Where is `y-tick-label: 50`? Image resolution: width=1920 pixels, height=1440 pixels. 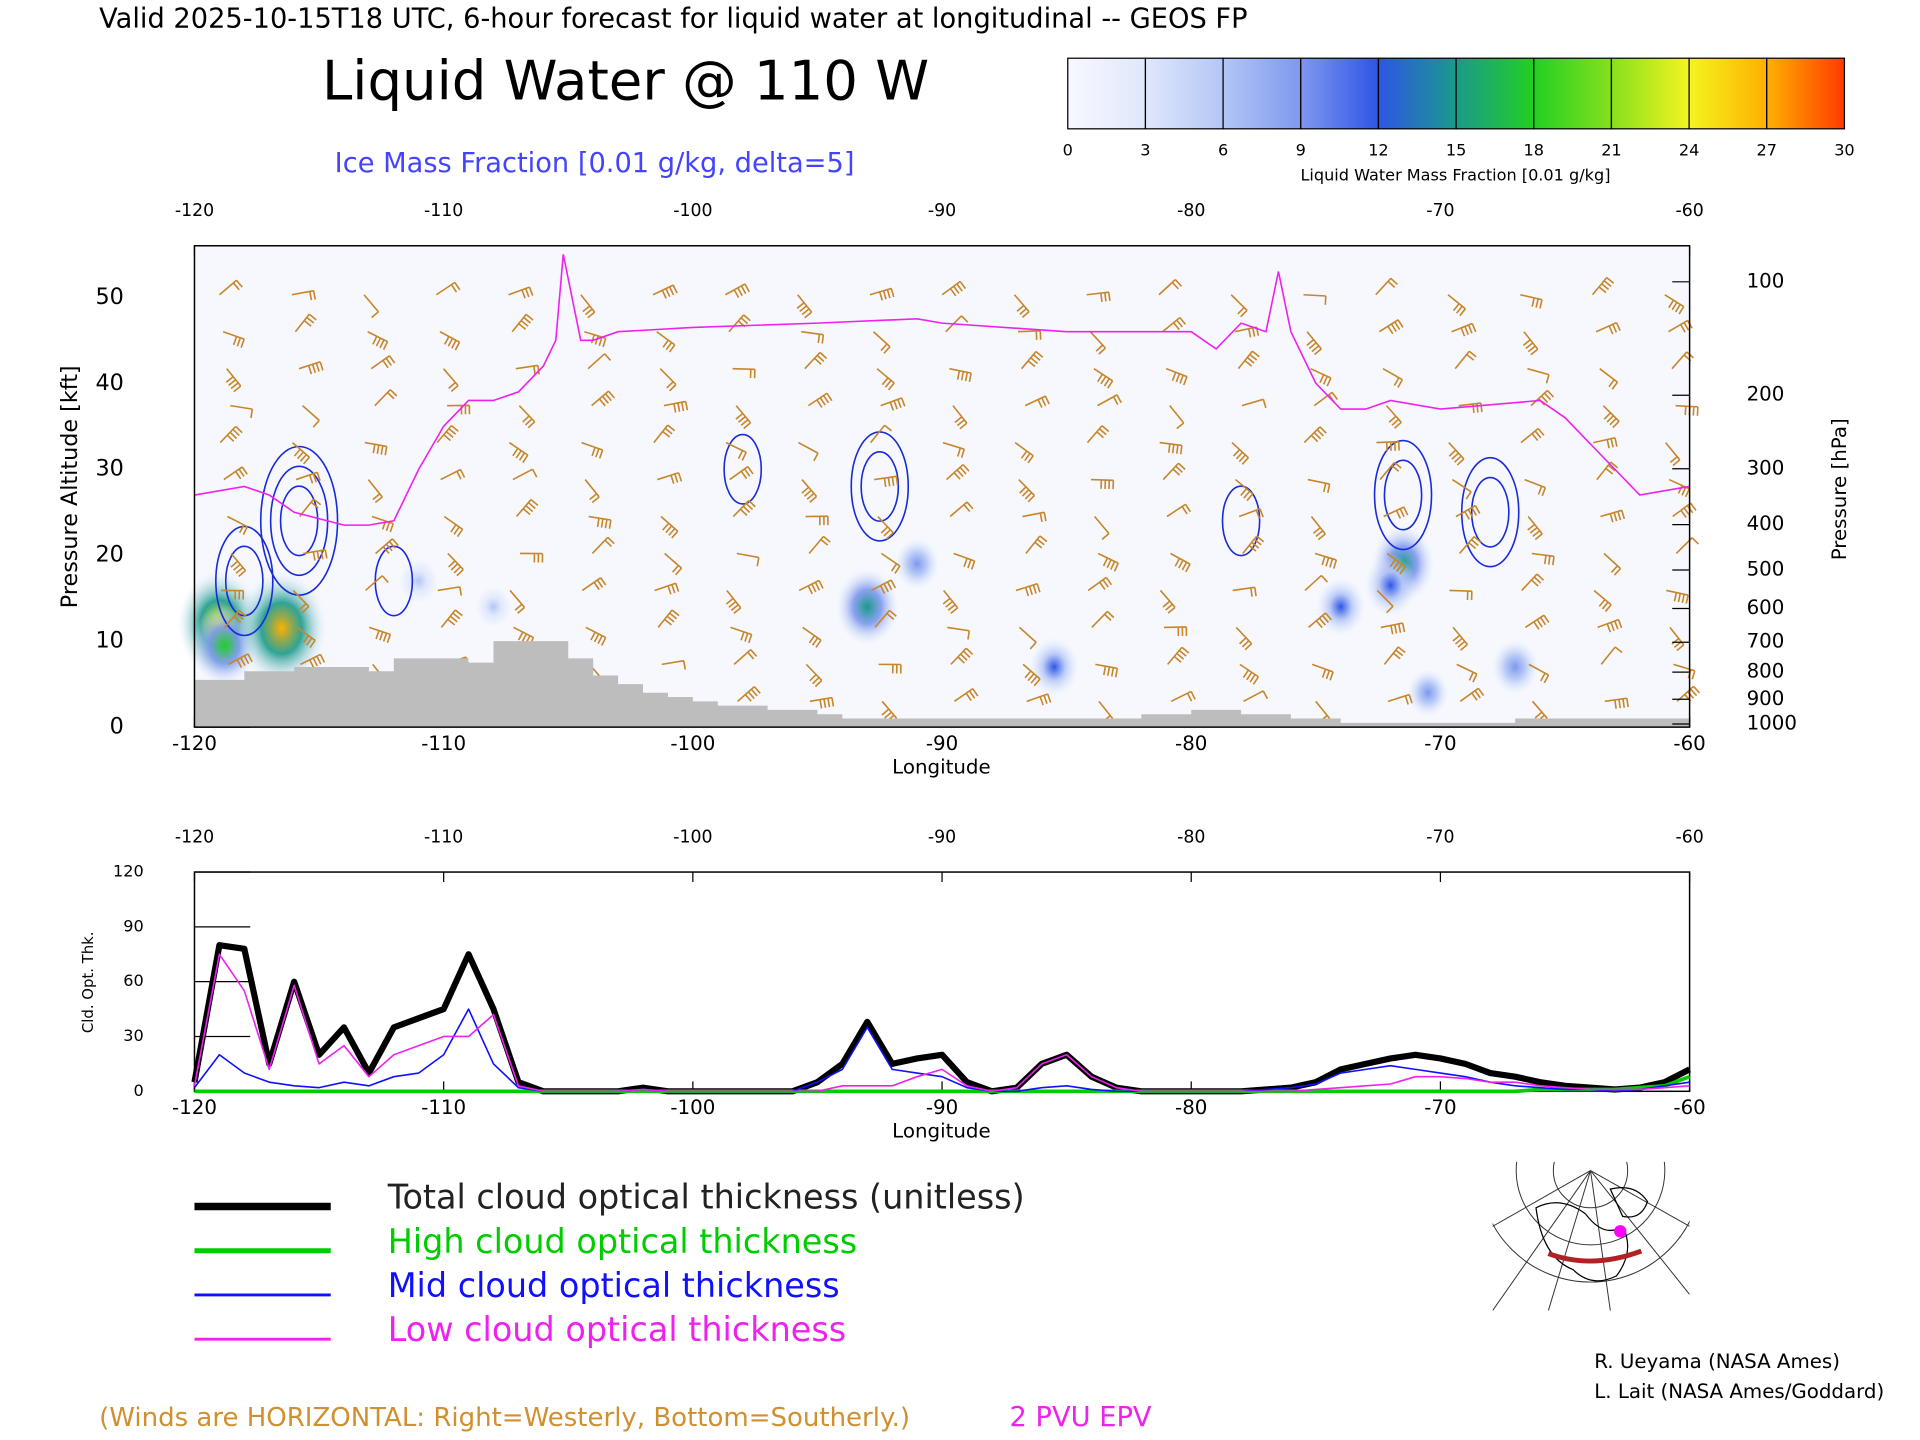 y-tick-label: 50 is located at coordinates (110, 297).